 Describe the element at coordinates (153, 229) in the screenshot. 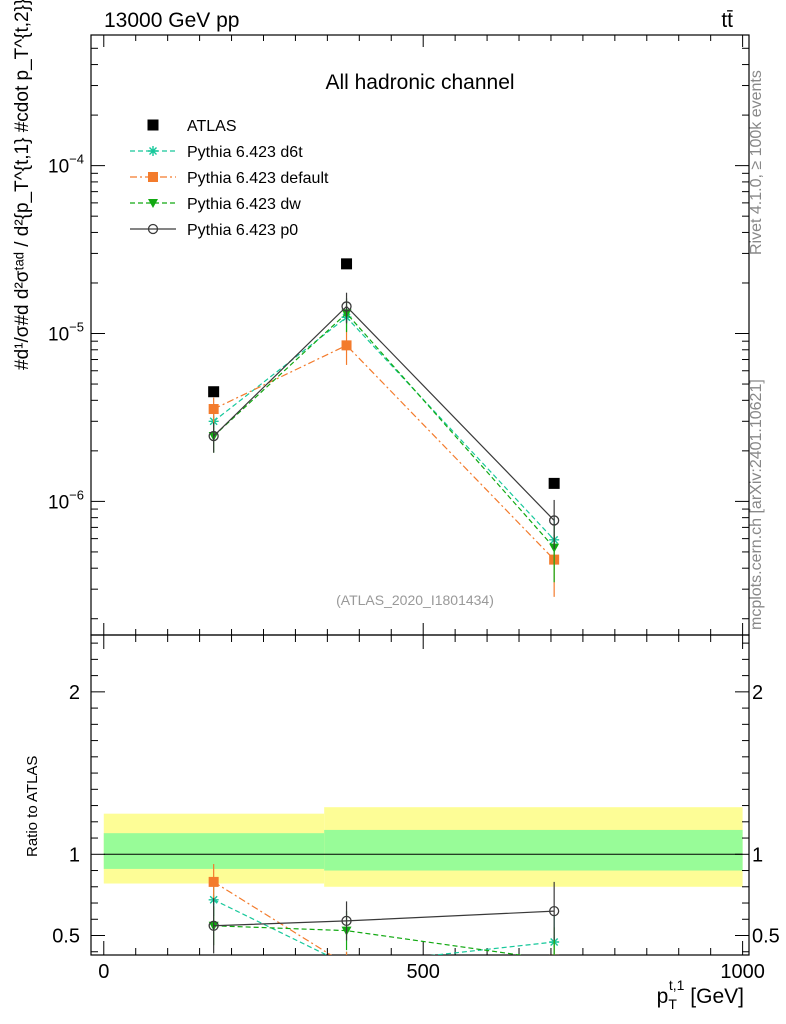

I see `legend-marker-p0` at that location.